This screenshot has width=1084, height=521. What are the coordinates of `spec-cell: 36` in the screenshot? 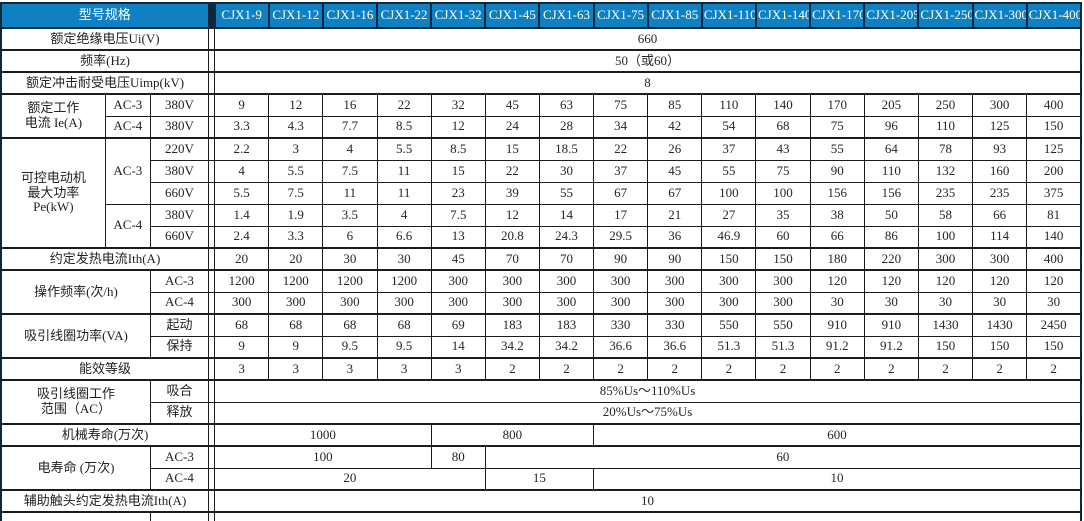 It's located at (675, 237).